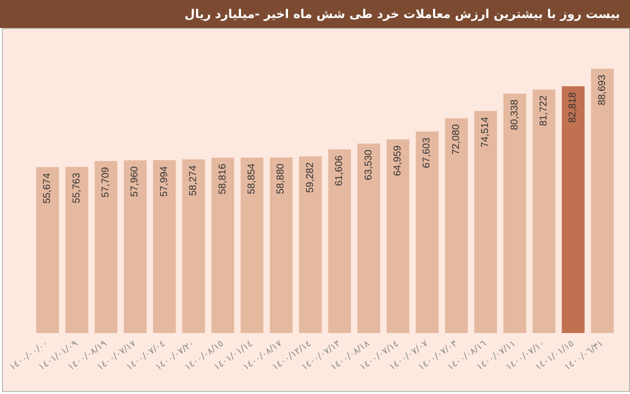 The image size is (630, 394). What do you see at coordinates (514, 114) in the screenshot?
I see `data-label: 80,338` at bounding box center [514, 114].